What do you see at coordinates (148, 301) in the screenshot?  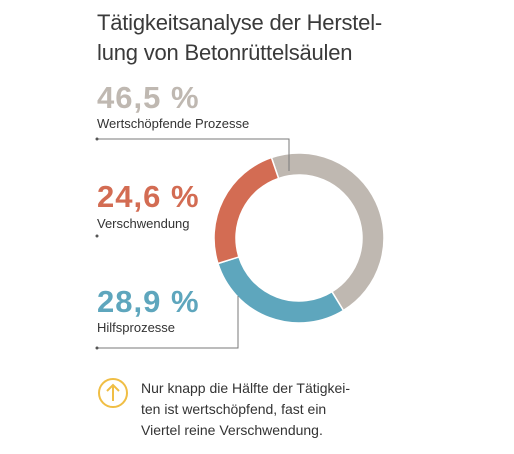 I see `value-label-hilfsprozesse: 28,9 %` at bounding box center [148, 301].